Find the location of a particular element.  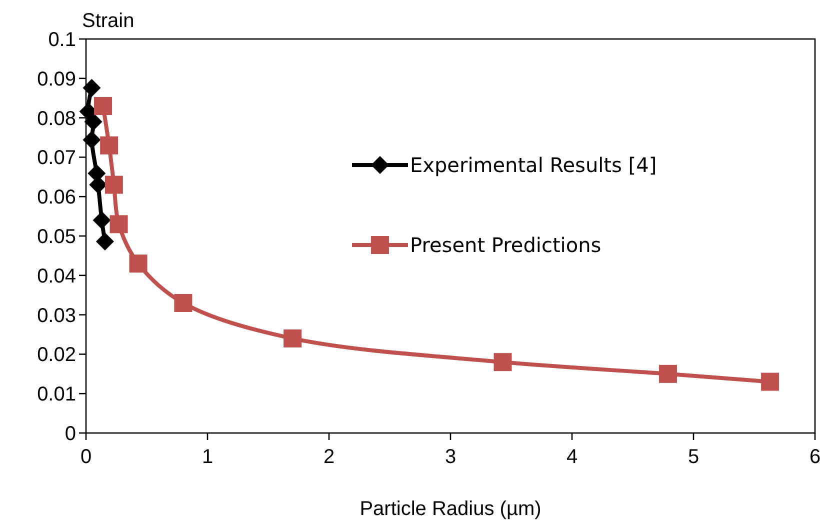

x-tick-label: 5 is located at coordinates (694, 457).